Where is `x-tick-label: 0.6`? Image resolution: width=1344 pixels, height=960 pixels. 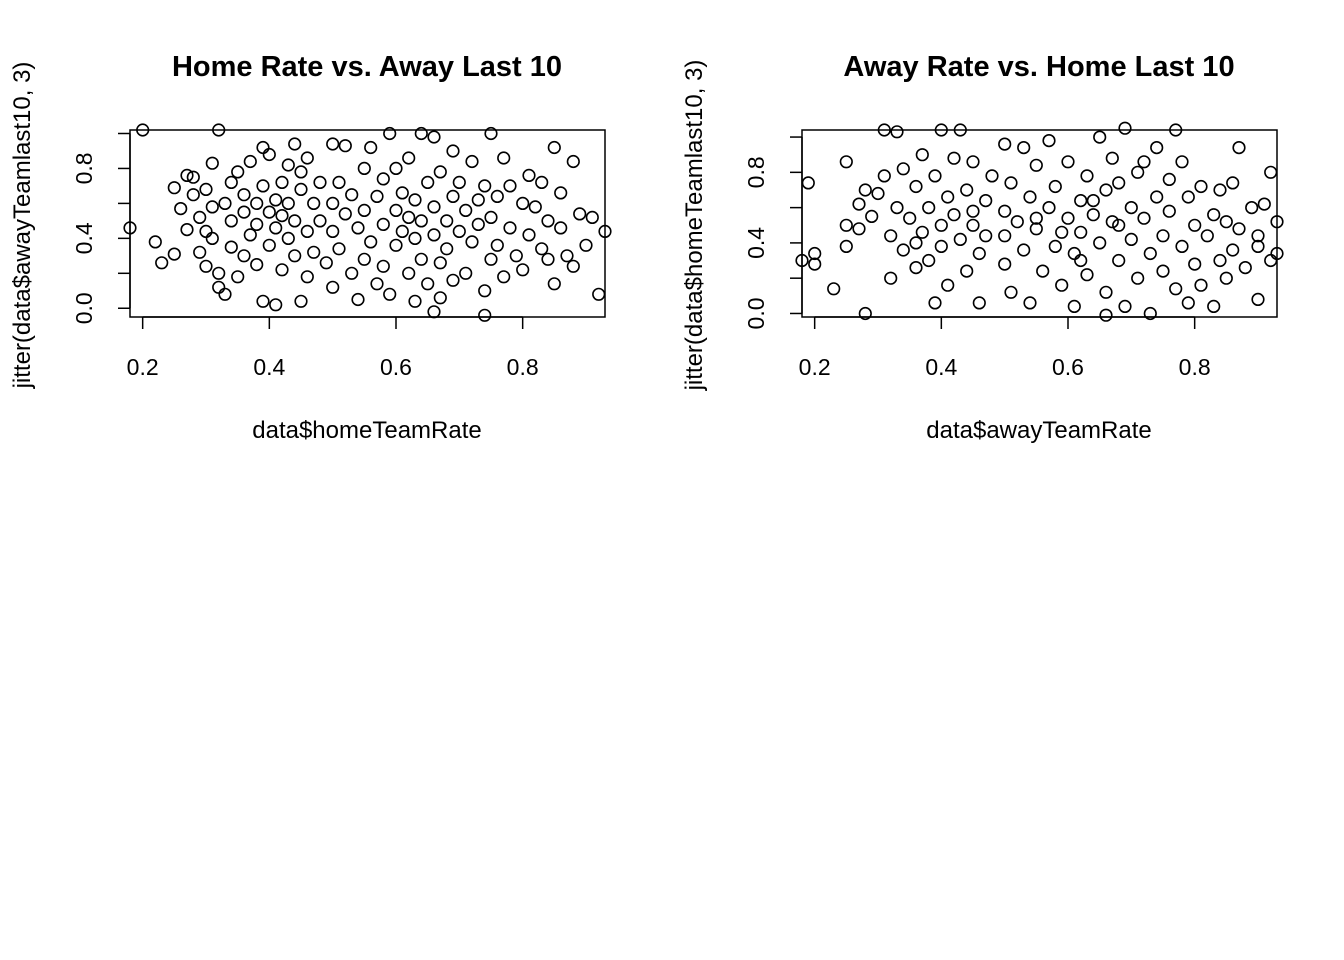 x-tick-label: 0.6 is located at coordinates (396, 367).